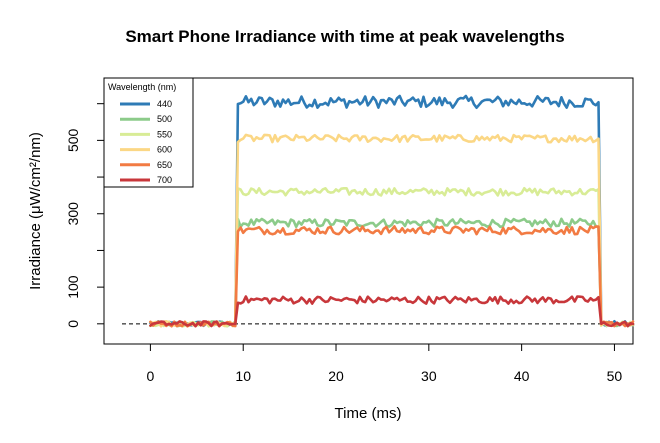 This screenshot has width=660, height=443. What do you see at coordinates (164, 134) in the screenshot?
I see `legend-label-550: 550` at bounding box center [164, 134].